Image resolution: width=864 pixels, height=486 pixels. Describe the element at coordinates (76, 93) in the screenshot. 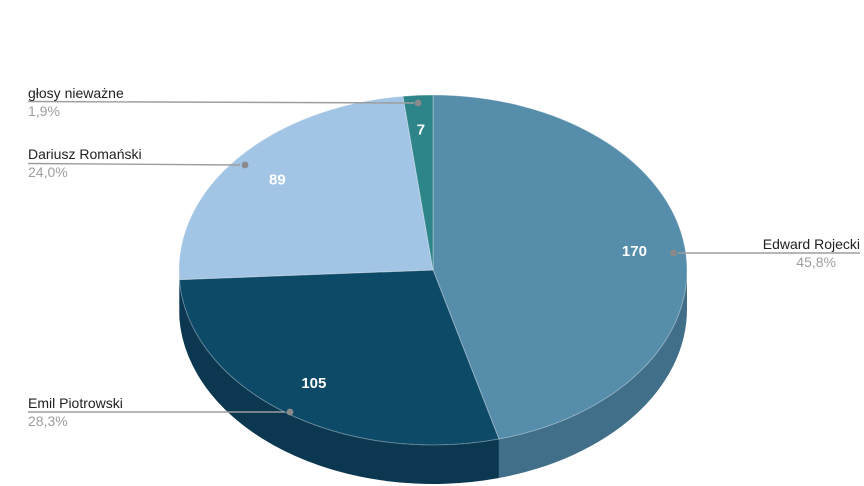

I see `slice-label-glosy-niewazne: głosy nieważne` at that location.